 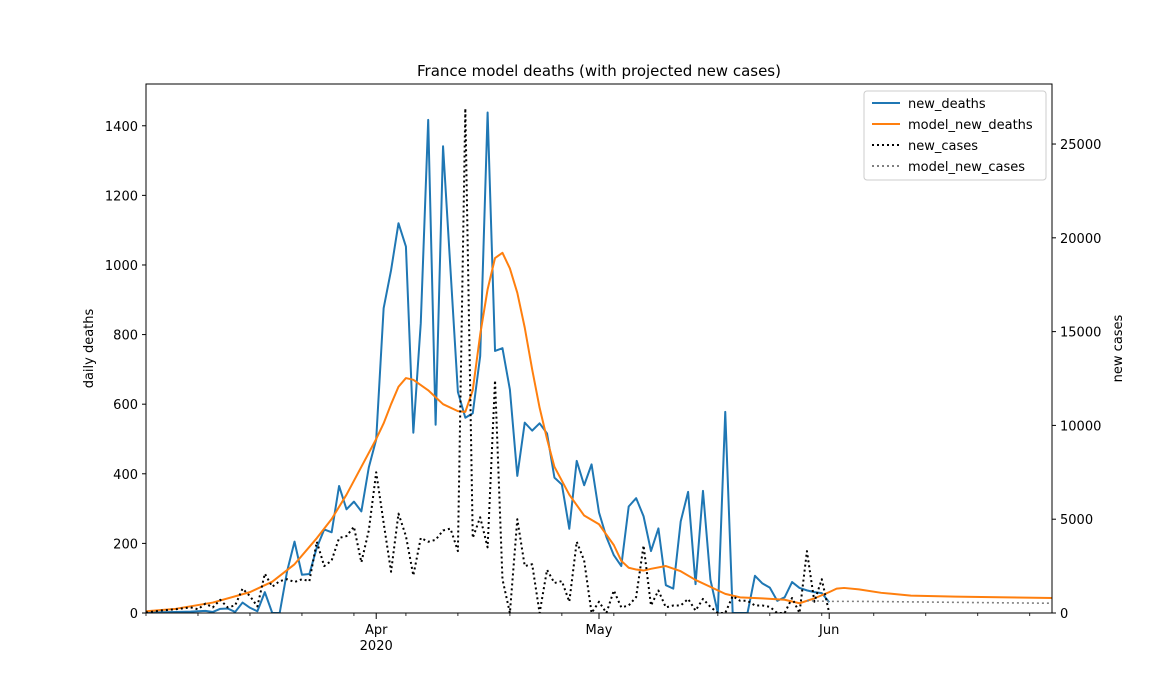 I want to click on left-axis-tick-label: 600, so click(x=125, y=405).